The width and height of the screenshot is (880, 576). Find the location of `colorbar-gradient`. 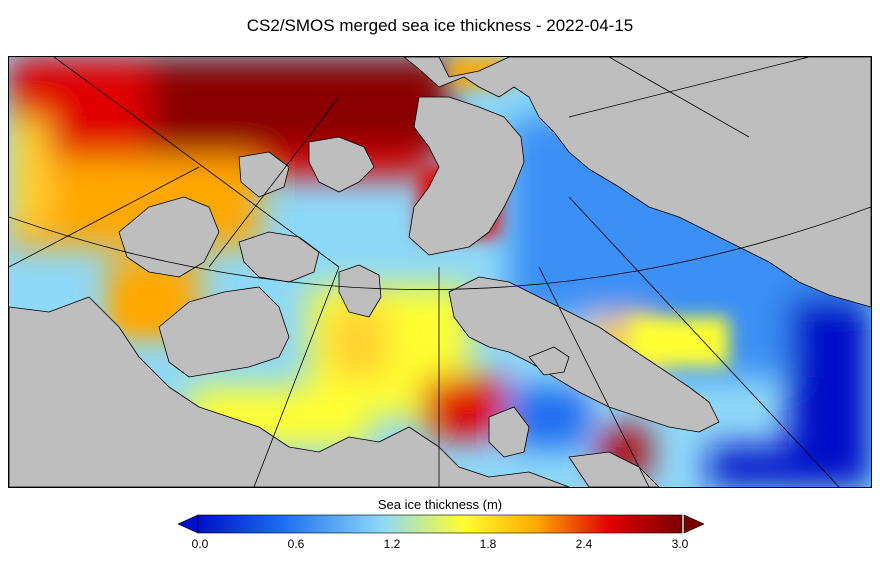

colorbar-gradient is located at coordinates (440, 524).